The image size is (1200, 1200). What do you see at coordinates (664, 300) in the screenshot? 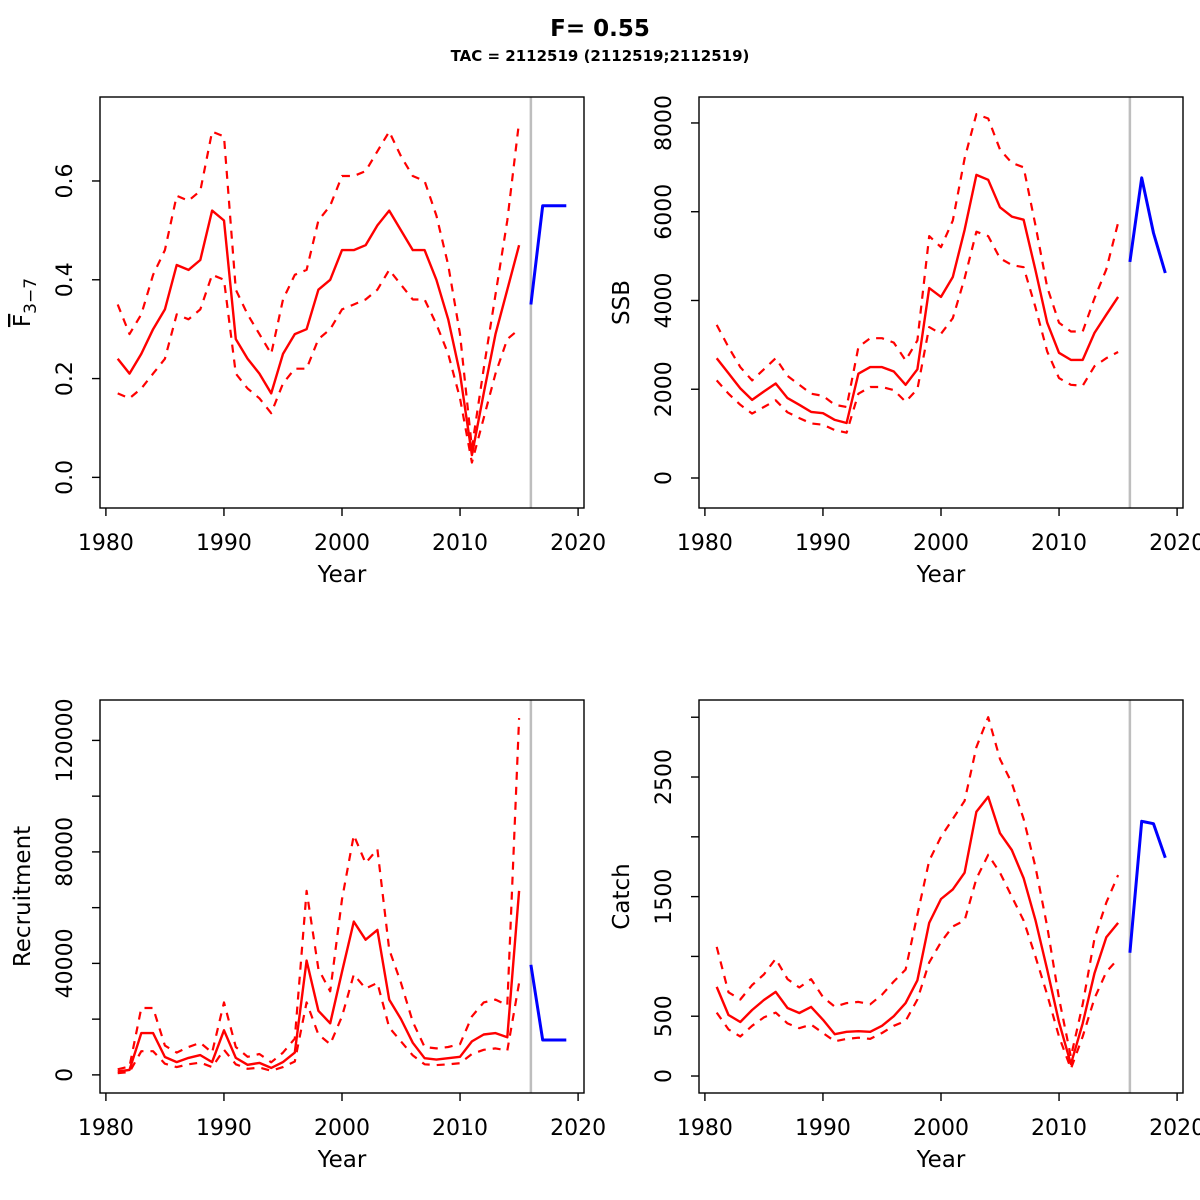
I see `ssb-y-tick-label: 4000` at bounding box center [664, 300].